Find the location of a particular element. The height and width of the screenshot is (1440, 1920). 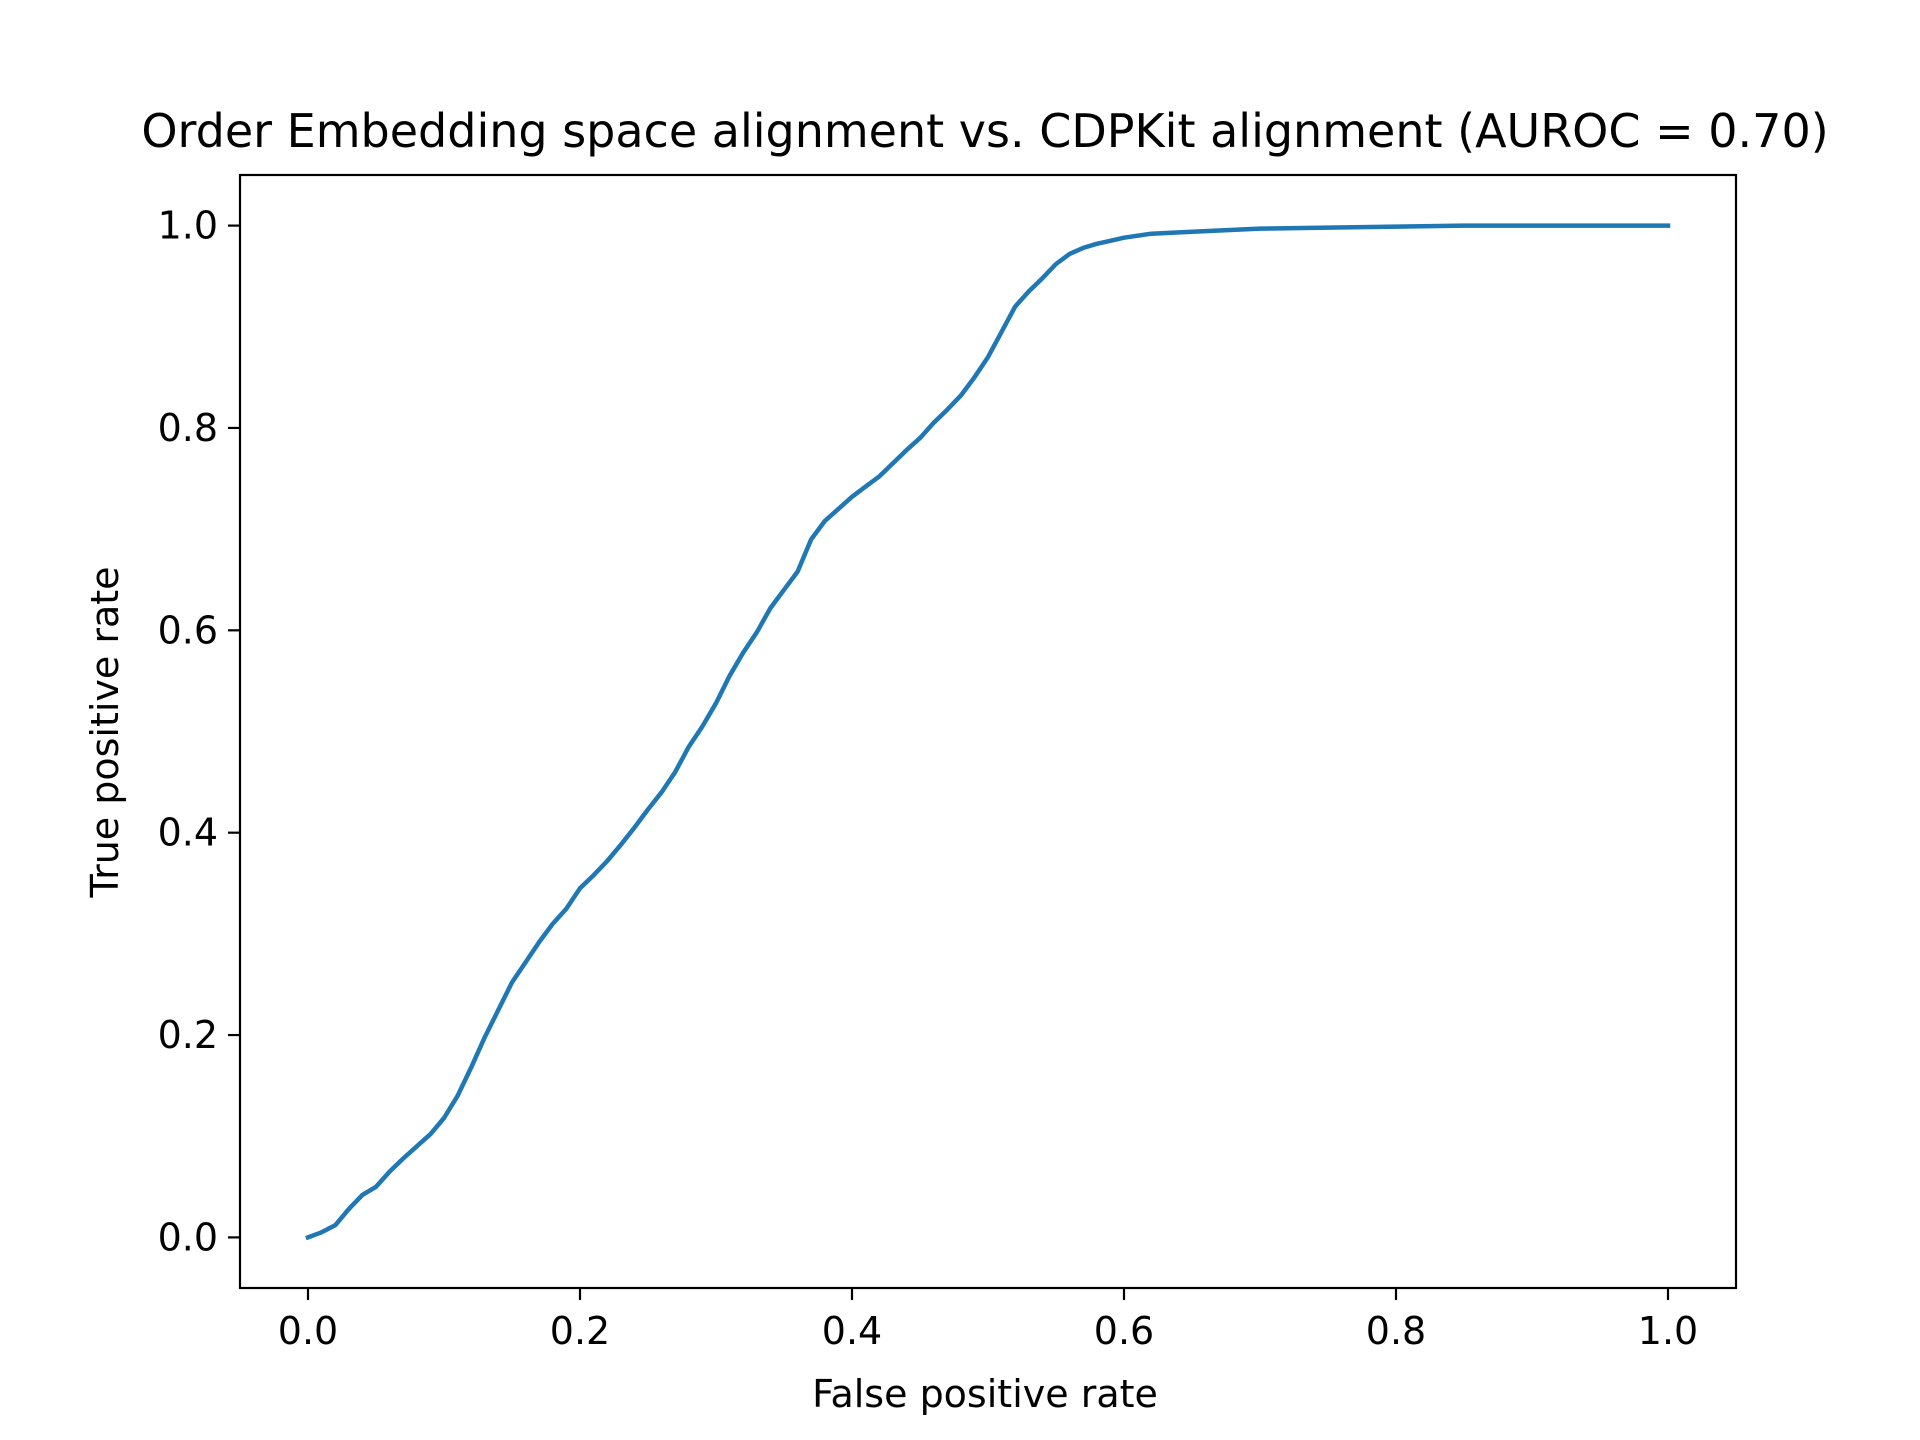

y-tick-label: 0.4 is located at coordinates (188, 833).